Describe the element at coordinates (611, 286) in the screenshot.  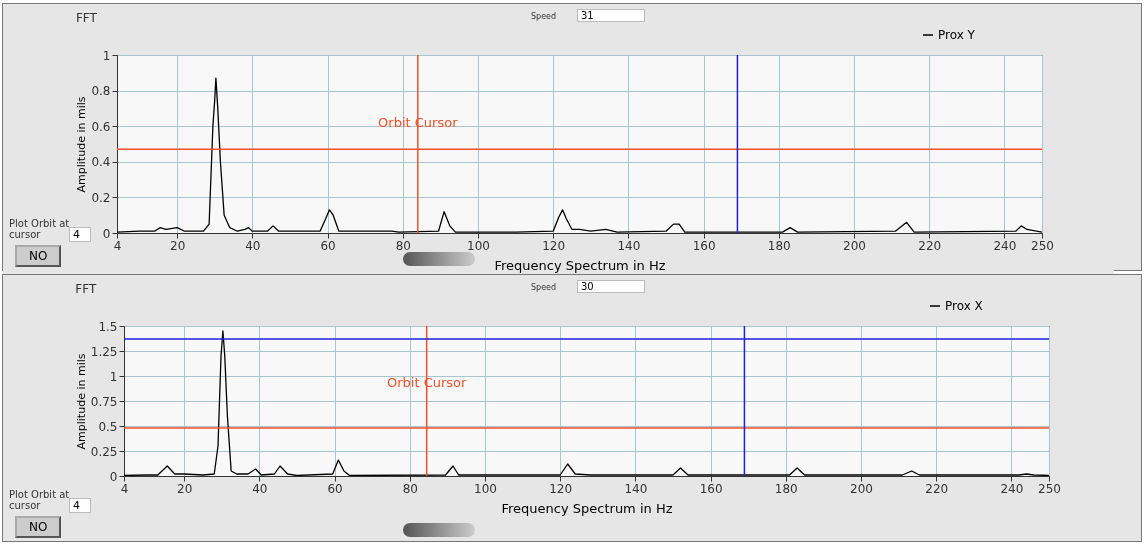
I see `text: 30` at that location.